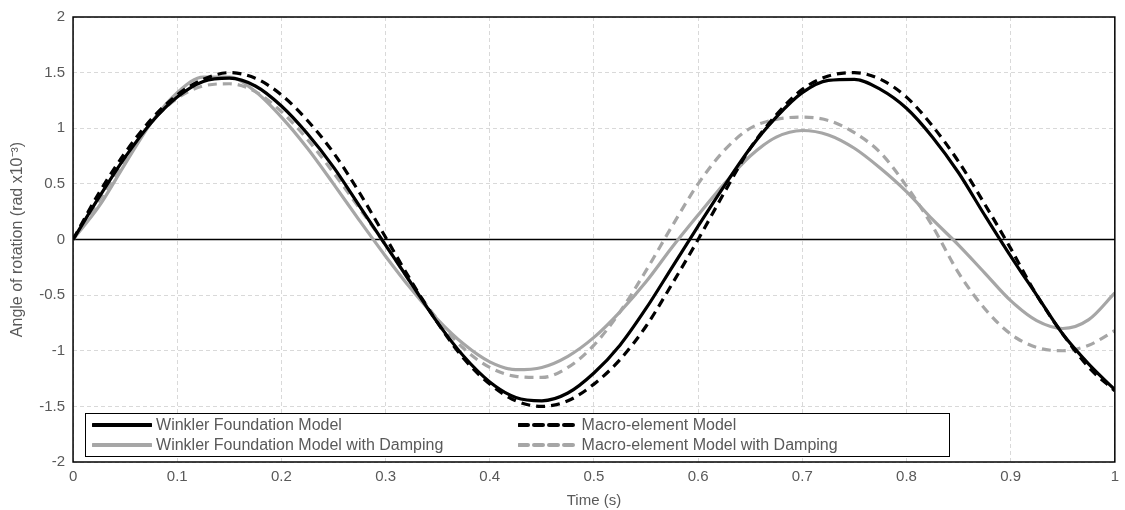 The width and height of the screenshot is (1125, 510). What do you see at coordinates (906, 476) in the screenshot?
I see `x-tick-label: 0.8` at bounding box center [906, 476].